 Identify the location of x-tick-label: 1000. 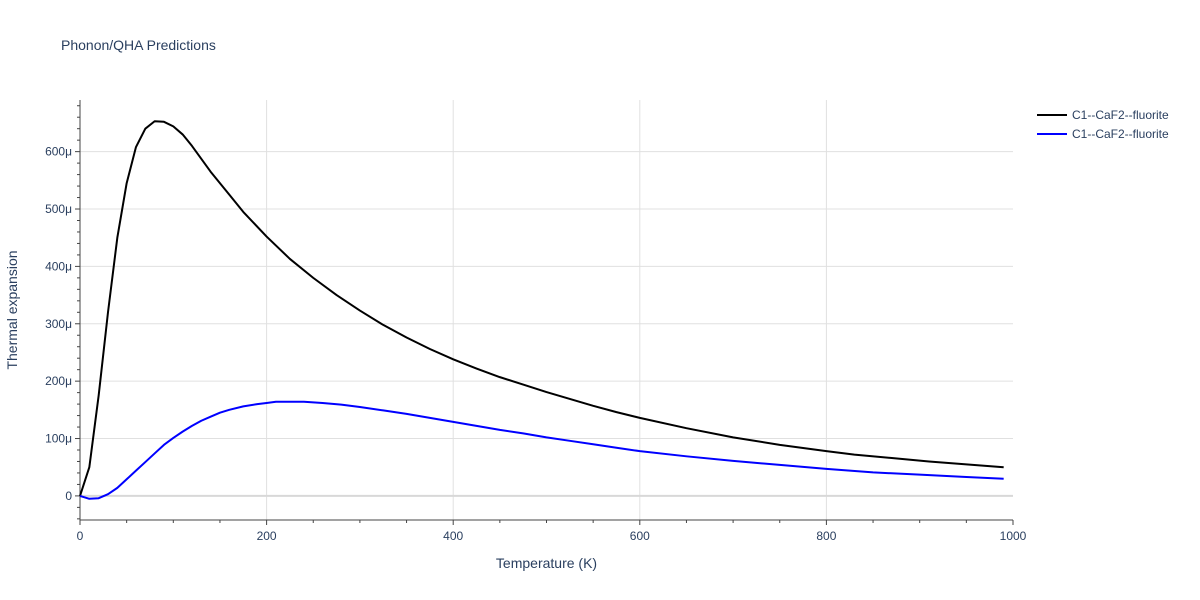
(1013, 536).